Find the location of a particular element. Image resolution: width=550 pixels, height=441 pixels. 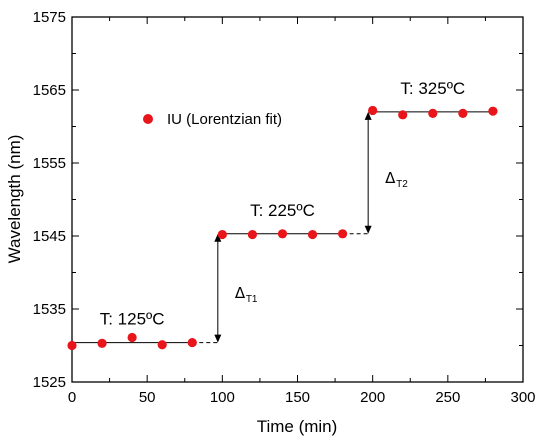

legend-label: IU (Lorentzian fit) is located at coordinates (224, 119).